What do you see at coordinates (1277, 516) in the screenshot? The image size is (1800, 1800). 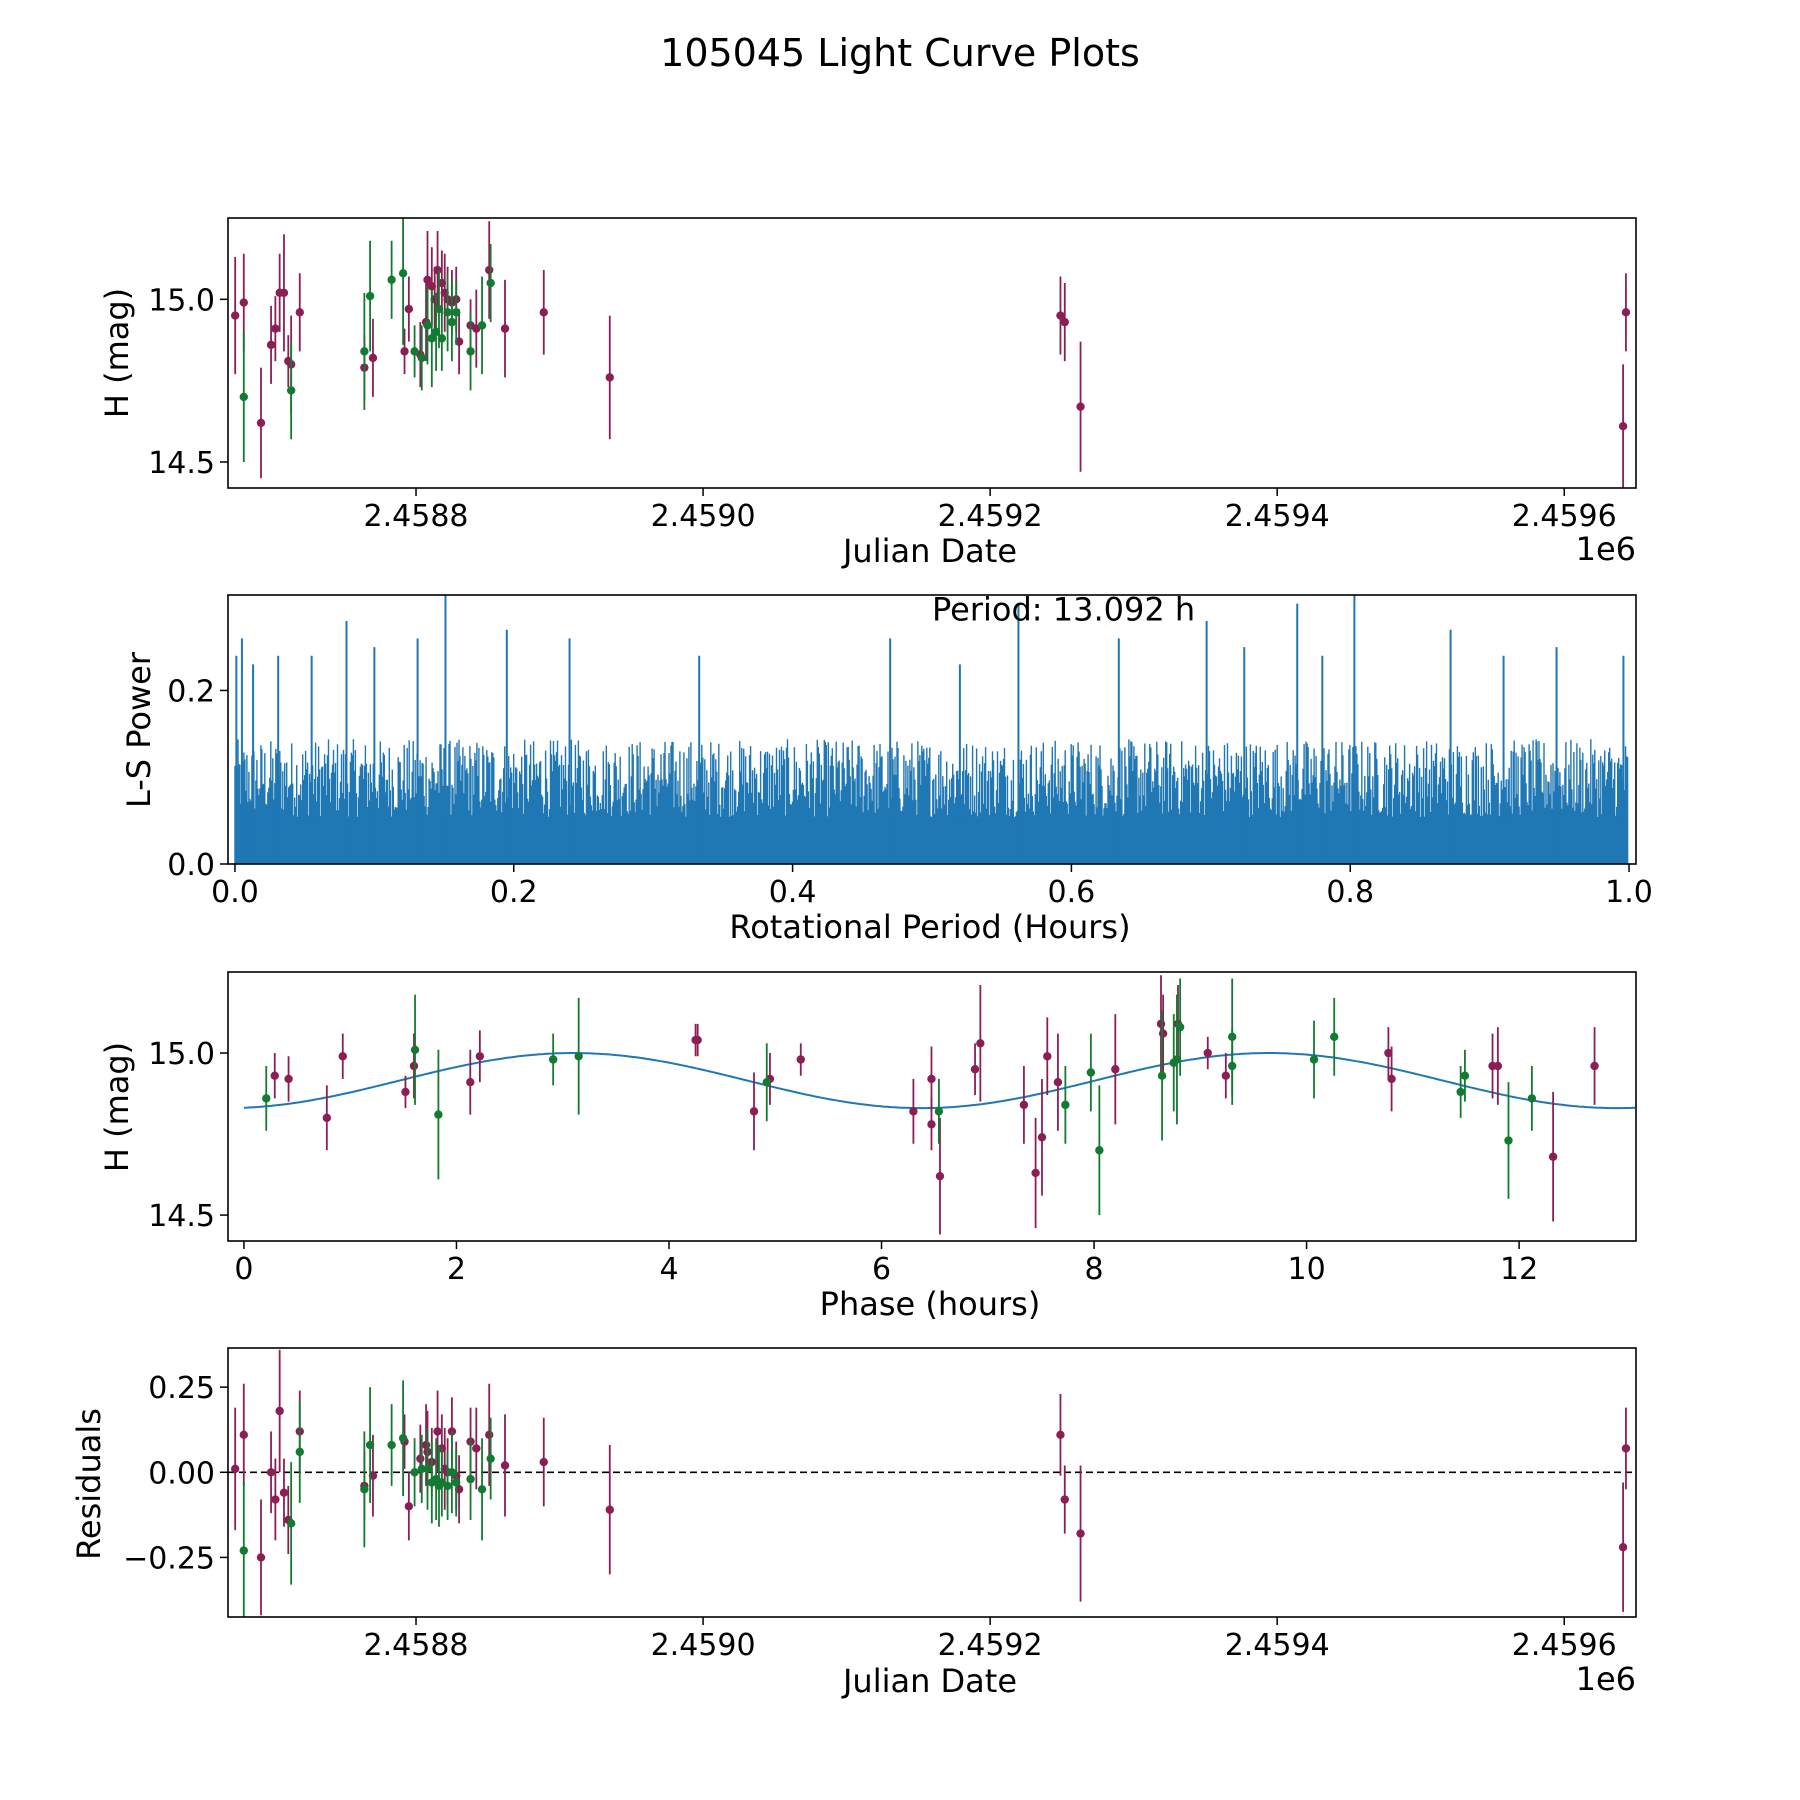 I see `lightcurve-x-tick-label: 2.4594` at bounding box center [1277, 516].